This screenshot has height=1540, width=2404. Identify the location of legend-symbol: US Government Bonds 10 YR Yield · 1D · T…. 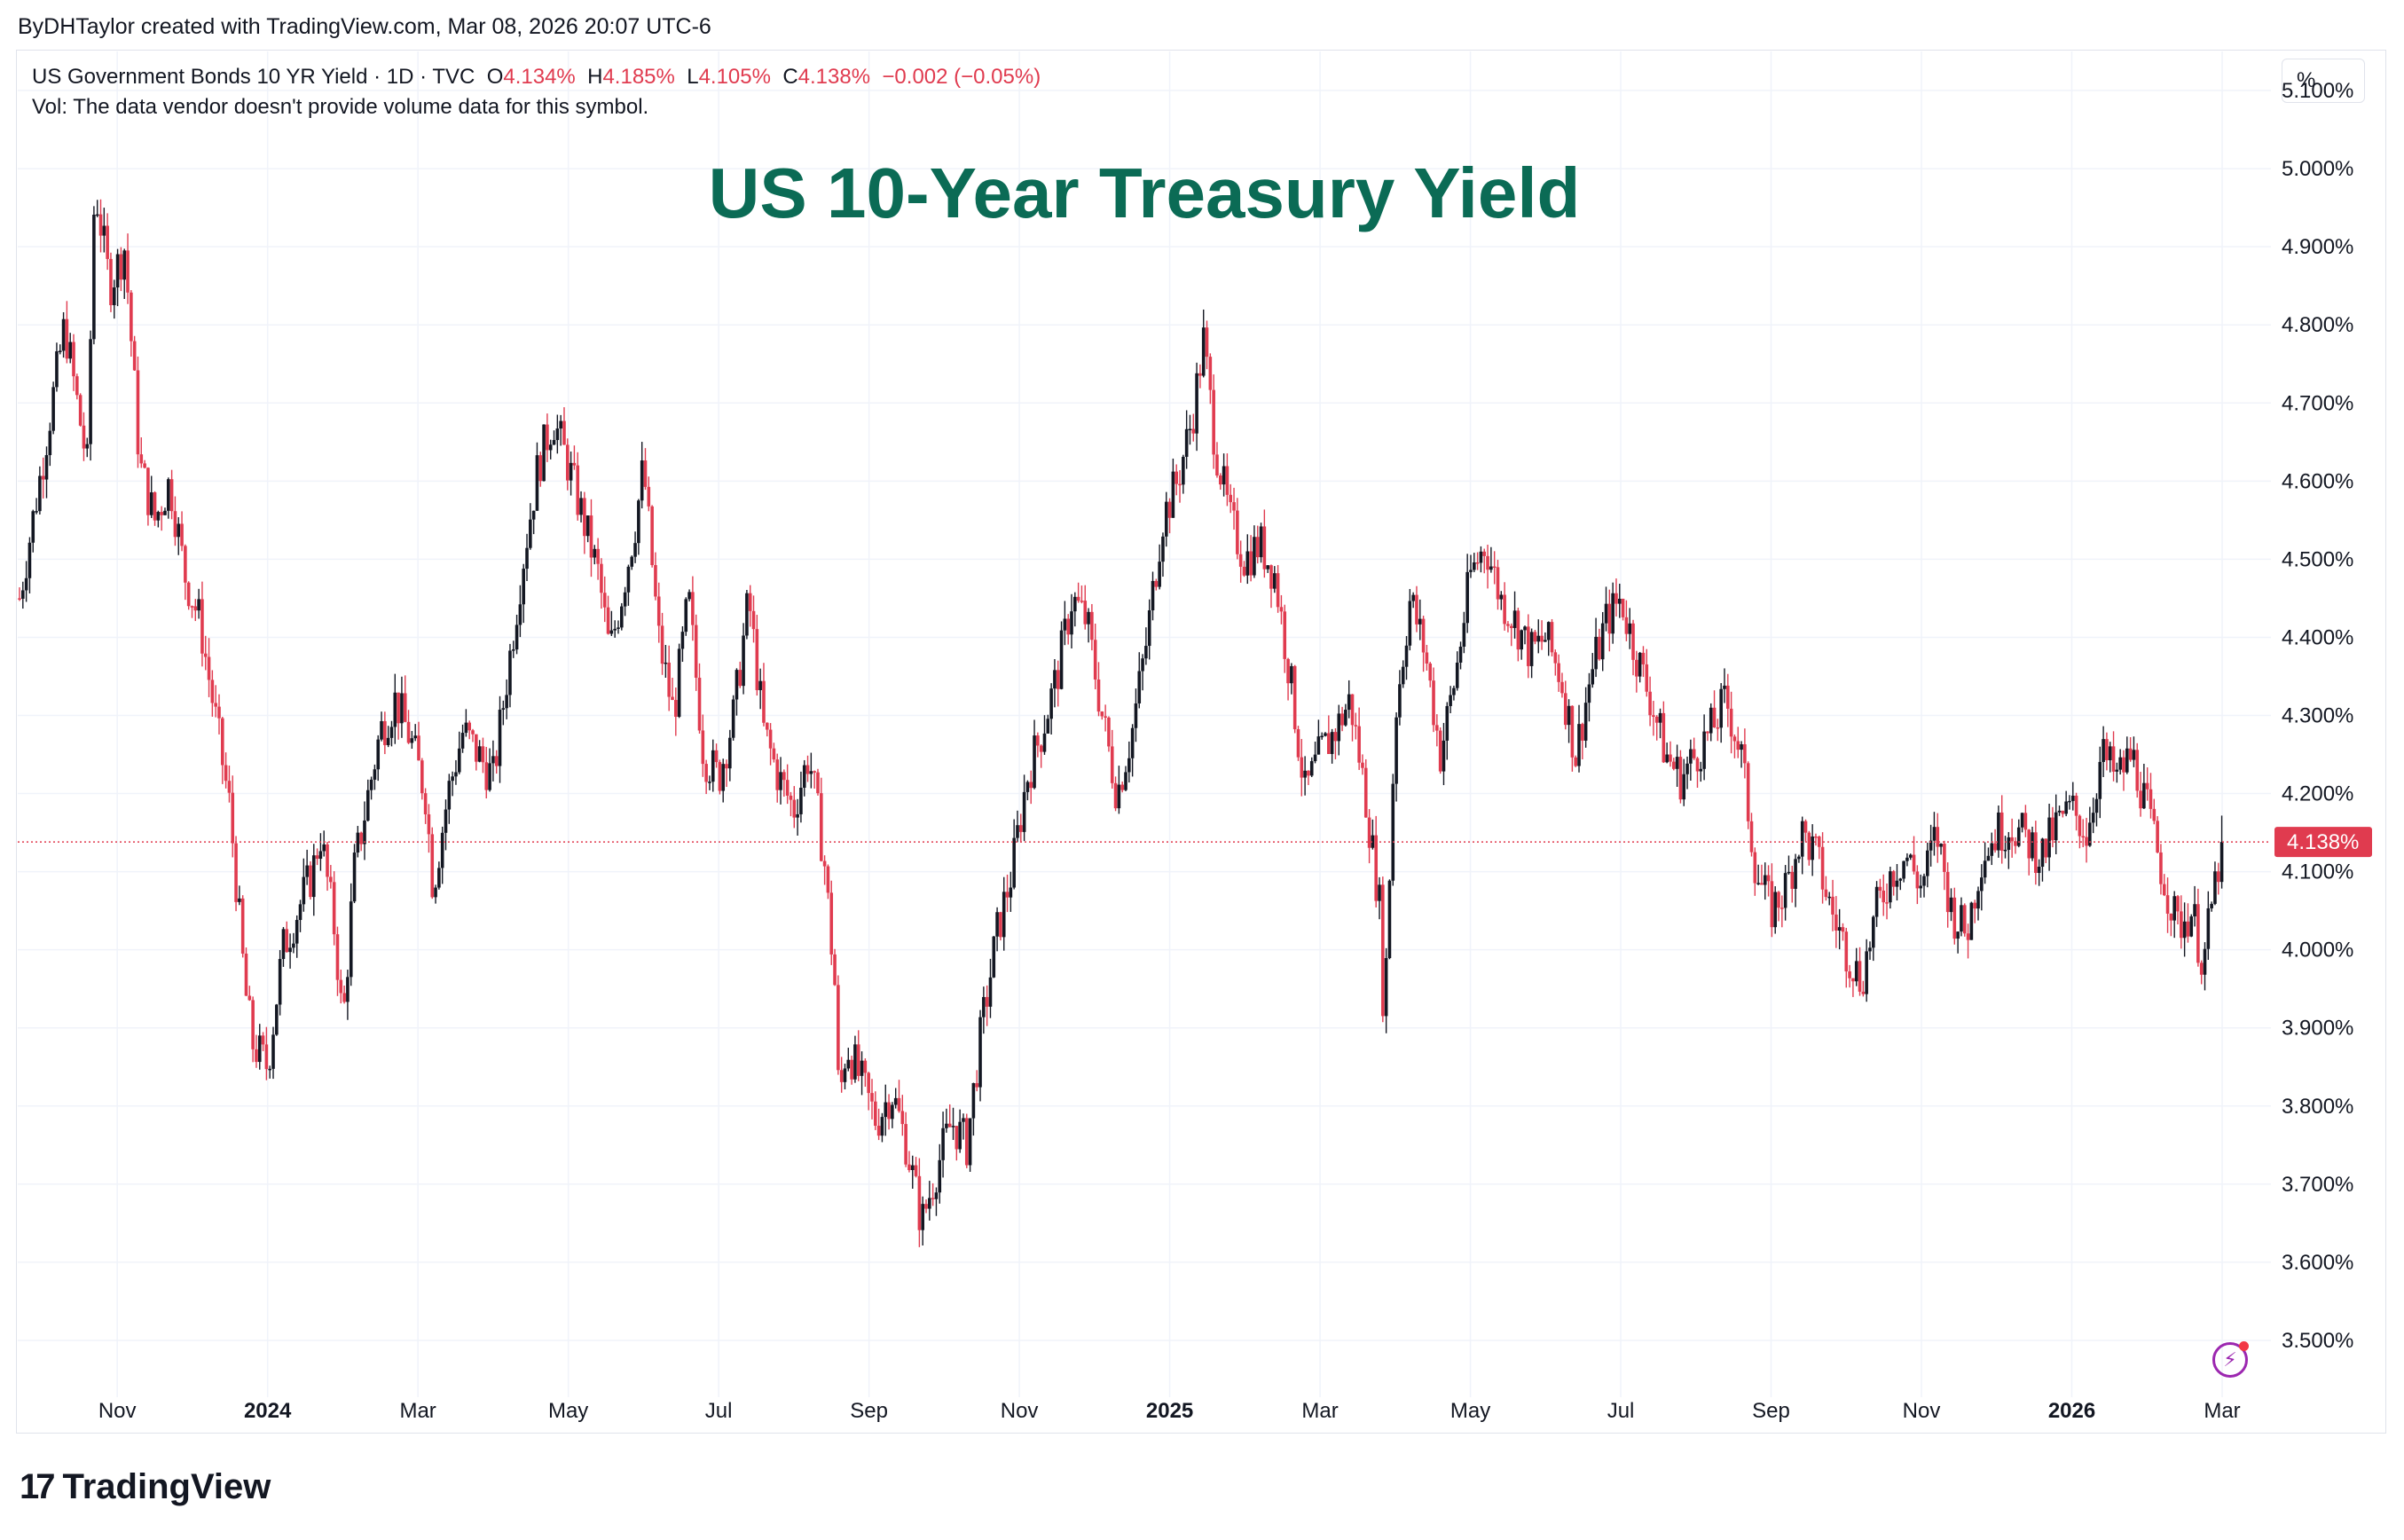
(253, 77).